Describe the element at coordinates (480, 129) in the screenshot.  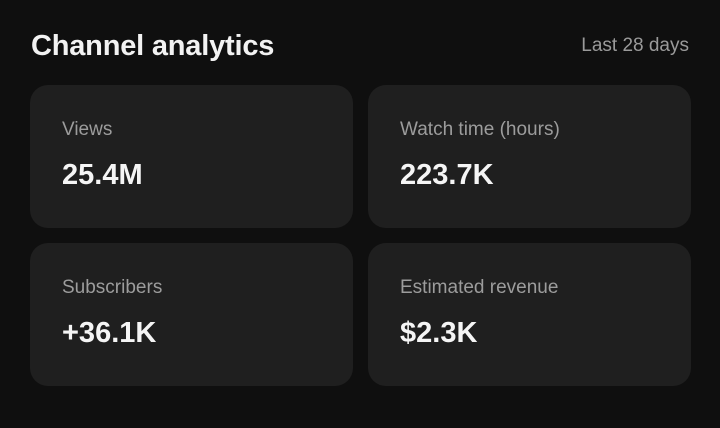
I see `metric-label: Watch time (hours)` at that location.